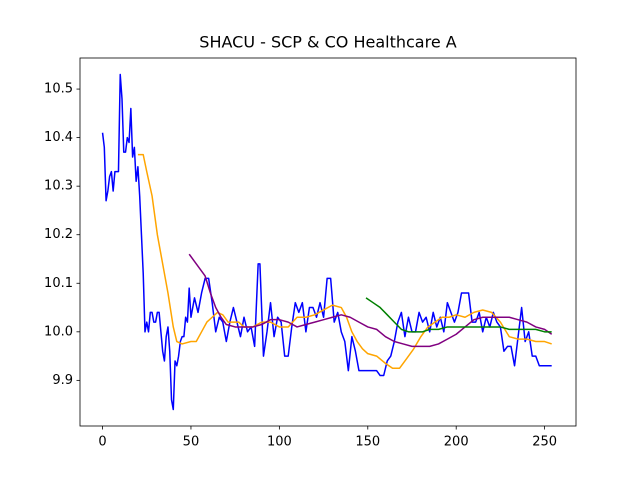 The image size is (640, 480). Describe the element at coordinates (58, 283) in the screenshot. I see `y-tick-label: 10.1` at that location.